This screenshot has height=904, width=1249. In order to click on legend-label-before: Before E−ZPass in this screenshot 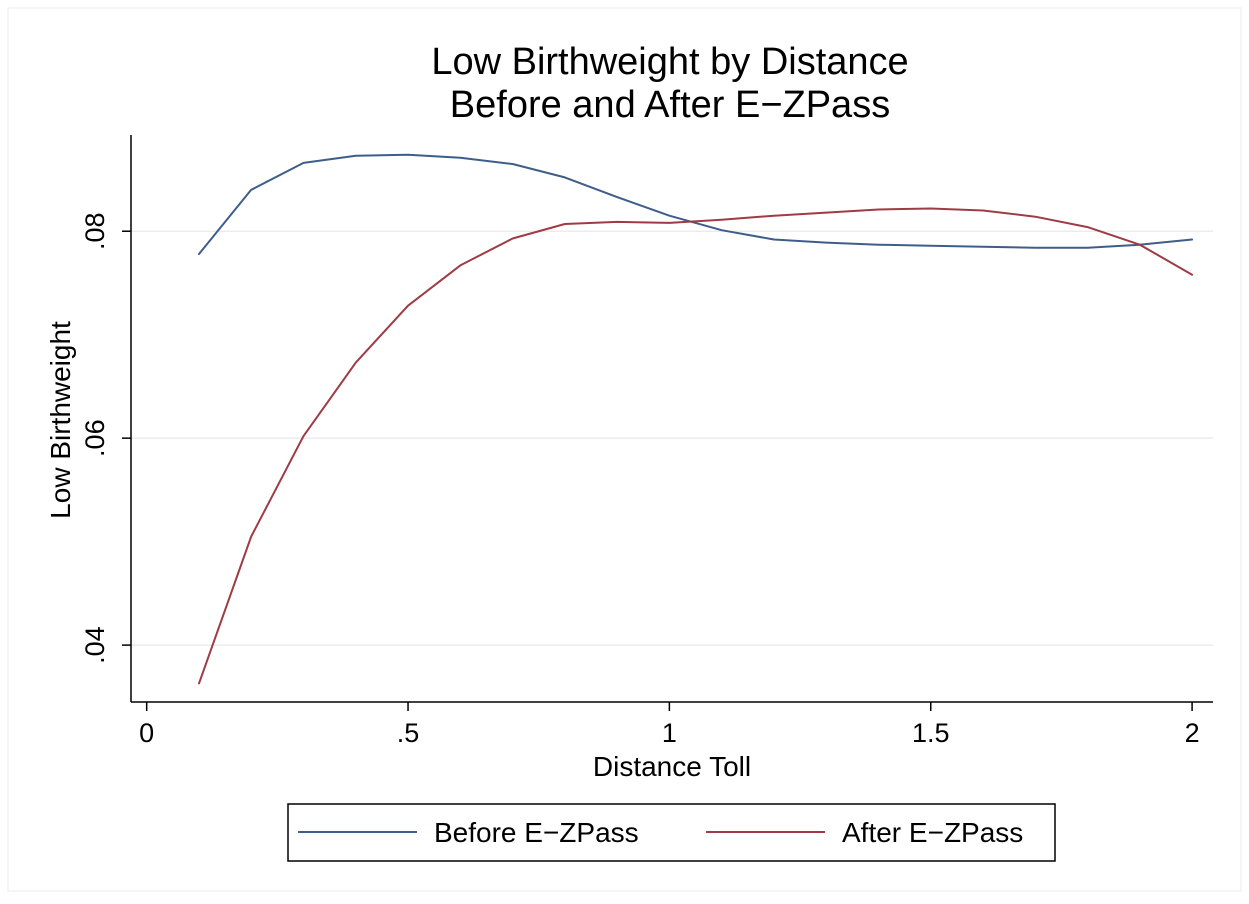, I will do `click(536, 832)`.